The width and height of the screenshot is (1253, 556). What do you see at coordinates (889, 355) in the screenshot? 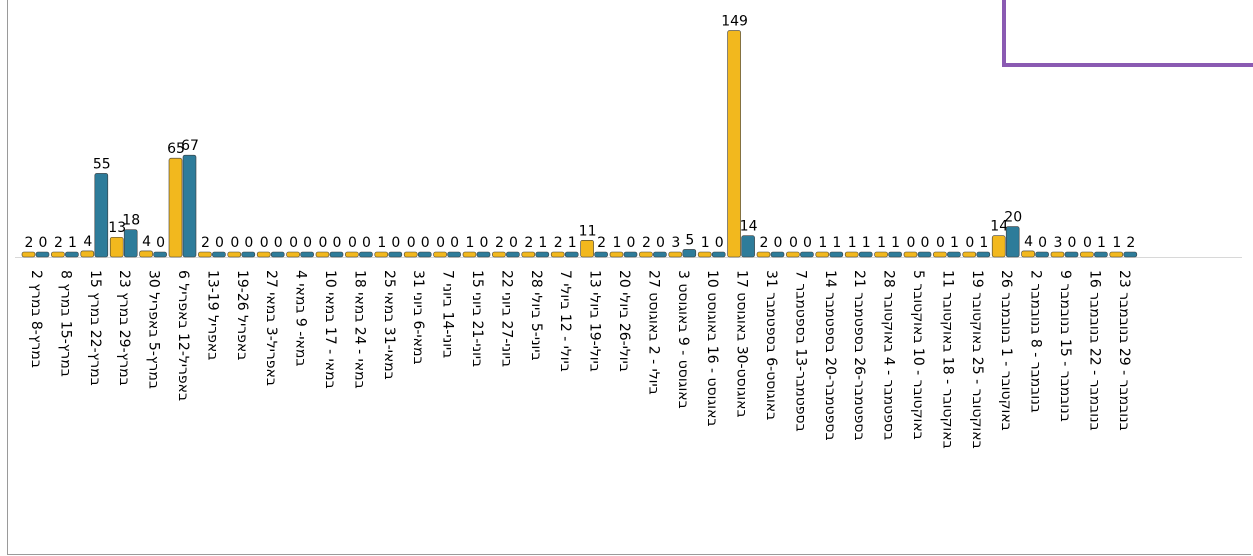
I see `x-tick-label: 28 בספטמבר - 4 באוקטובר` at bounding box center [889, 355].